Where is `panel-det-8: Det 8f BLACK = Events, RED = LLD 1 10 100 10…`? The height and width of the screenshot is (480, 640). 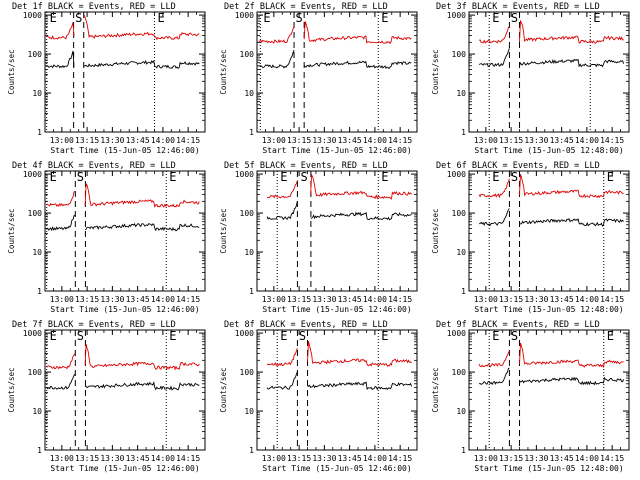 panel-det-8: Det 8f BLACK = Events, RED = LLD 1 10 100 10… is located at coordinates (318, 396).